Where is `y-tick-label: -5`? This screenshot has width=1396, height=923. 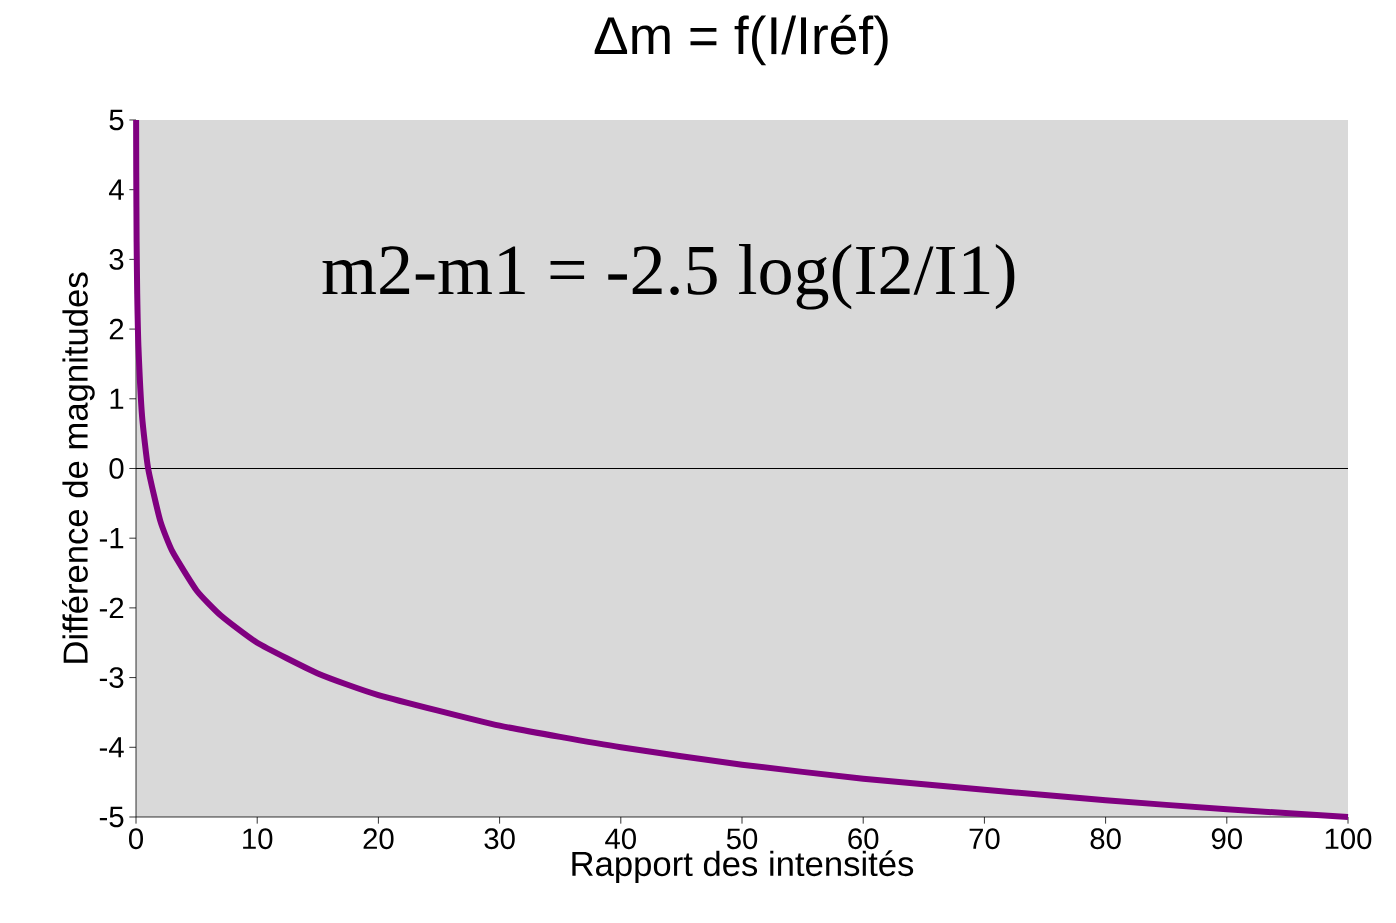
y-tick-label: -5 is located at coordinates (111, 817).